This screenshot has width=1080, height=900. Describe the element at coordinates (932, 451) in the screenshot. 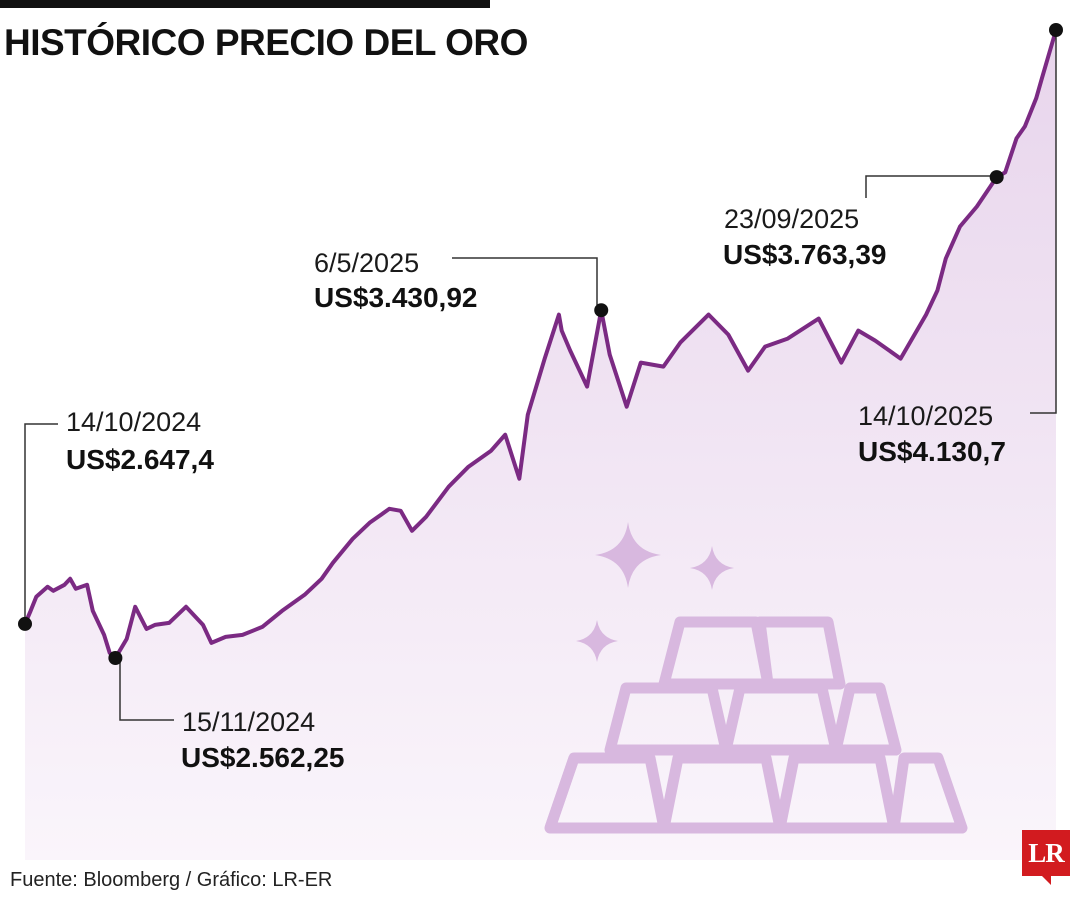

I see `annotation-value: US$4.130,7` at that location.